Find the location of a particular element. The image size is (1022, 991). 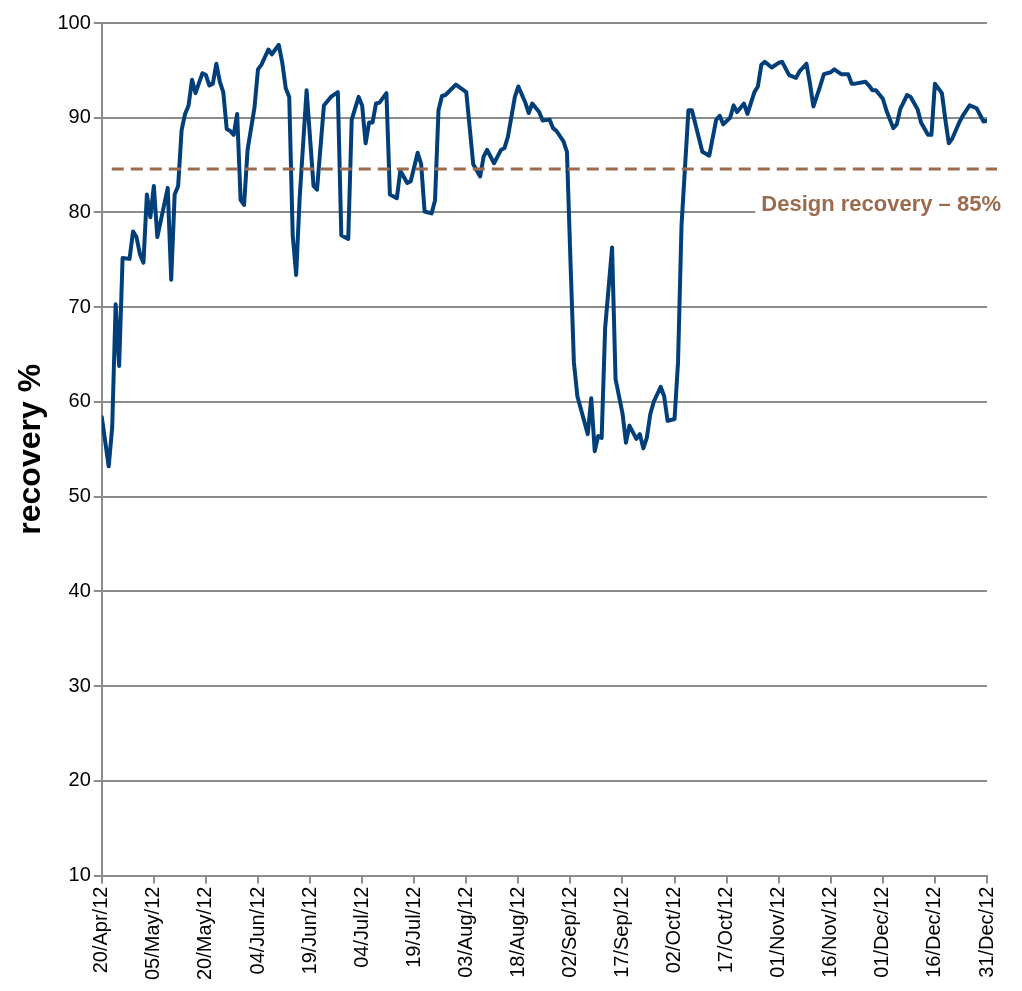

x-tick-label: 18/Aug/12 is located at coordinates (516, 932).